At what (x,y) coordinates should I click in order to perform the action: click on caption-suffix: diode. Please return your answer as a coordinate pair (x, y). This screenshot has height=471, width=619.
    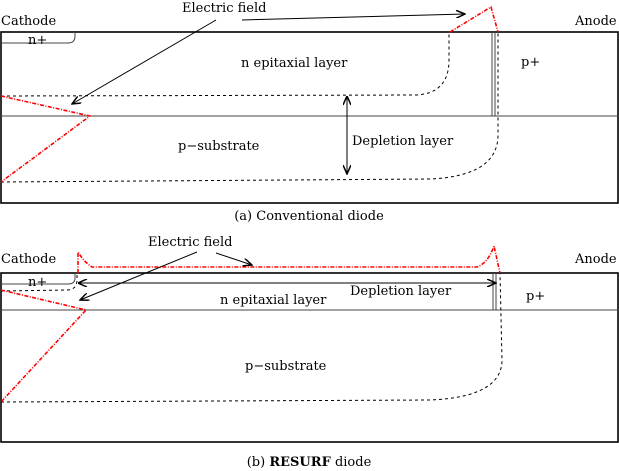
    Looking at the image, I should click on (351, 462).